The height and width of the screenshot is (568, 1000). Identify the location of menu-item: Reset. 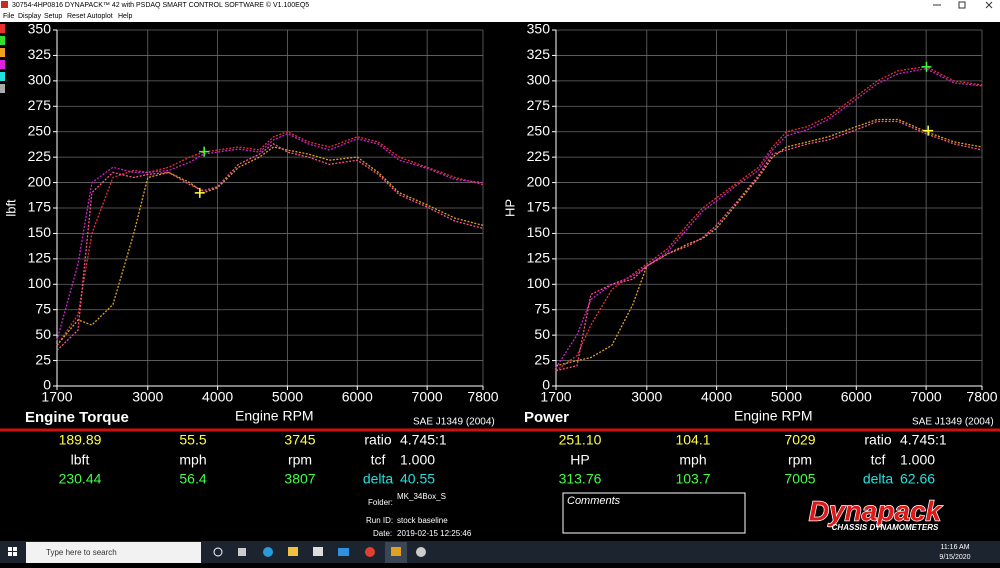
(76, 16).